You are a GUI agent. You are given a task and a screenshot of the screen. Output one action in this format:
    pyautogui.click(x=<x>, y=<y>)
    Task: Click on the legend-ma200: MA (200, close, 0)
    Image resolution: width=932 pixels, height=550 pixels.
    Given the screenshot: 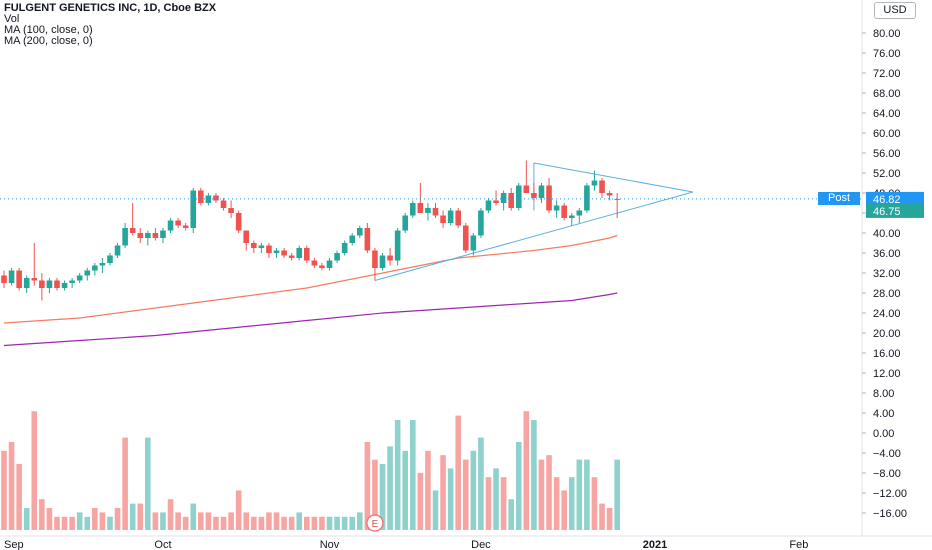 What is the action you would take?
    pyautogui.click(x=48, y=41)
    